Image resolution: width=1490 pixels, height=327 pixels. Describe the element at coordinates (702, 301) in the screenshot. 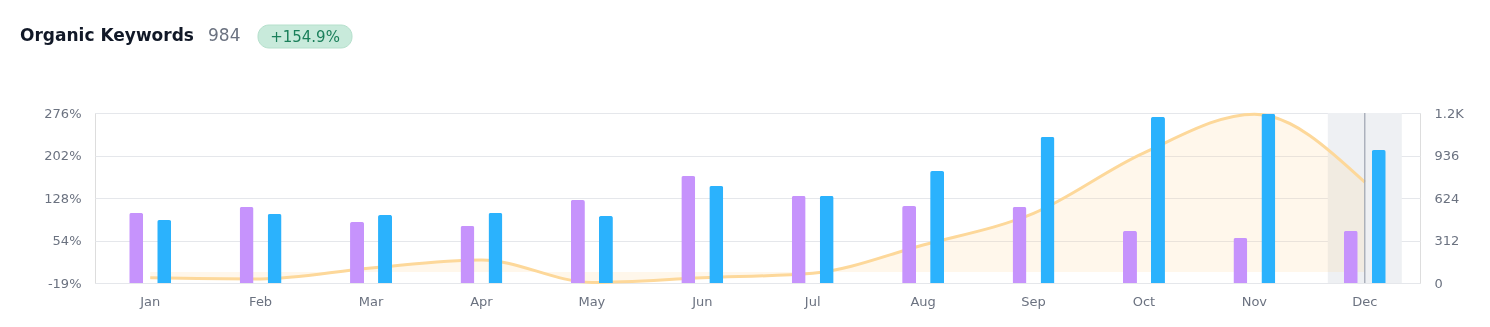

I see `x-tick-label: Jun` at that location.